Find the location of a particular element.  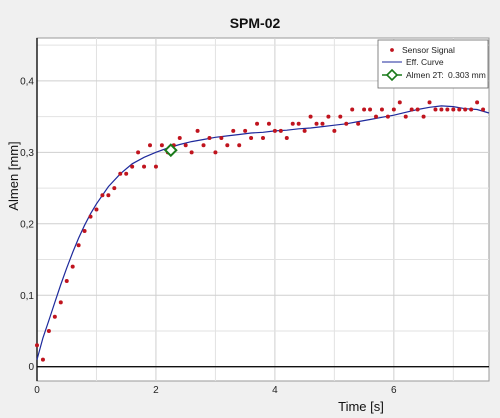

legend-label-almen: Almen 2T: is located at coordinates (425, 75).